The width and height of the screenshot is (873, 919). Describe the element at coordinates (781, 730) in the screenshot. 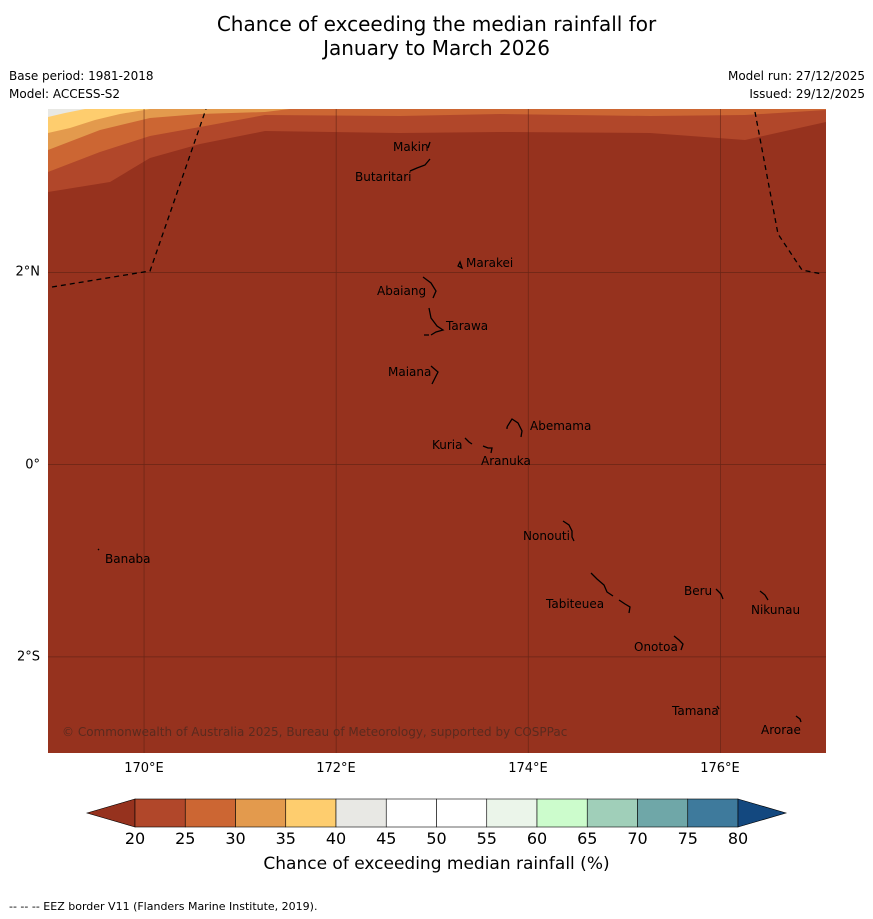

I see `place-label: Arorae` at that location.